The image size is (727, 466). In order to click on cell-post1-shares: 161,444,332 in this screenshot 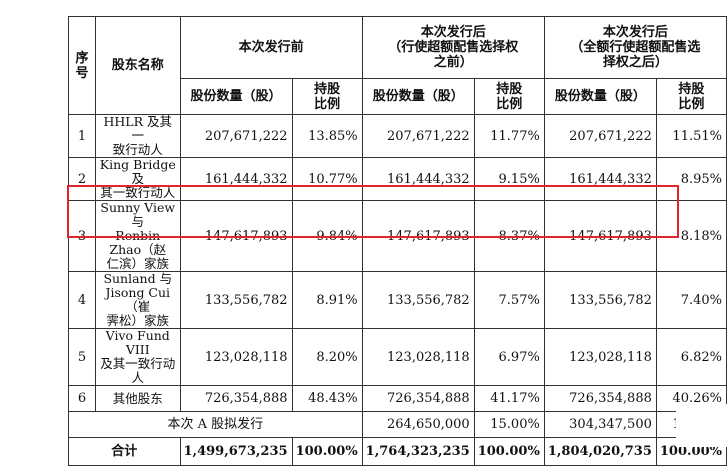, I will do `click(418, 179)`.